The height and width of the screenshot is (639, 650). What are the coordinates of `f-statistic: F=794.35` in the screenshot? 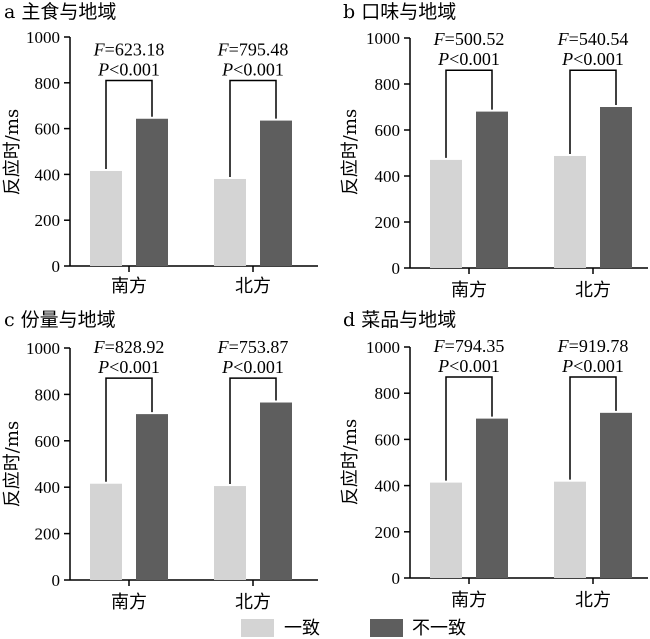 It's located at (469, 346).